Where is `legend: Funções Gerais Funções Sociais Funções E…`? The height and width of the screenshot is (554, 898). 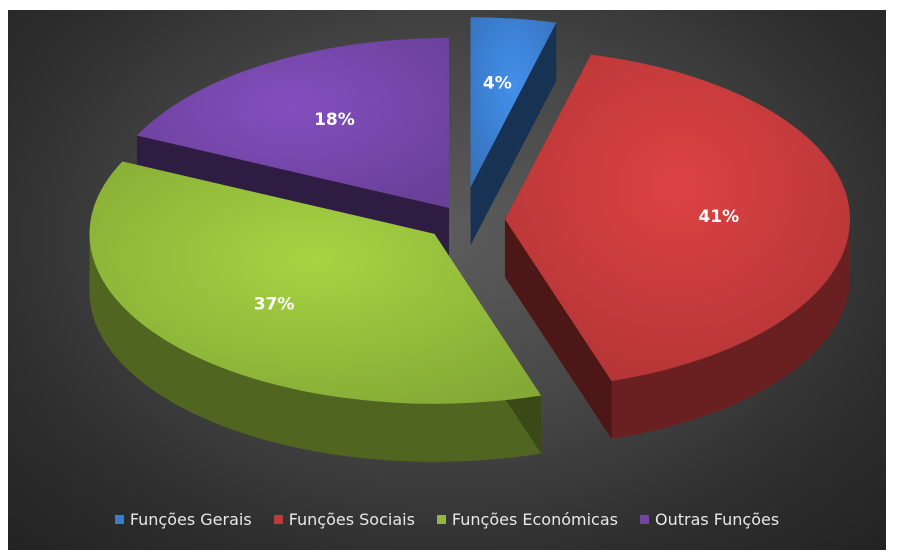
legend: Funções Gerais Funções Sociais Funções E… is located at coordinates (447, 519).